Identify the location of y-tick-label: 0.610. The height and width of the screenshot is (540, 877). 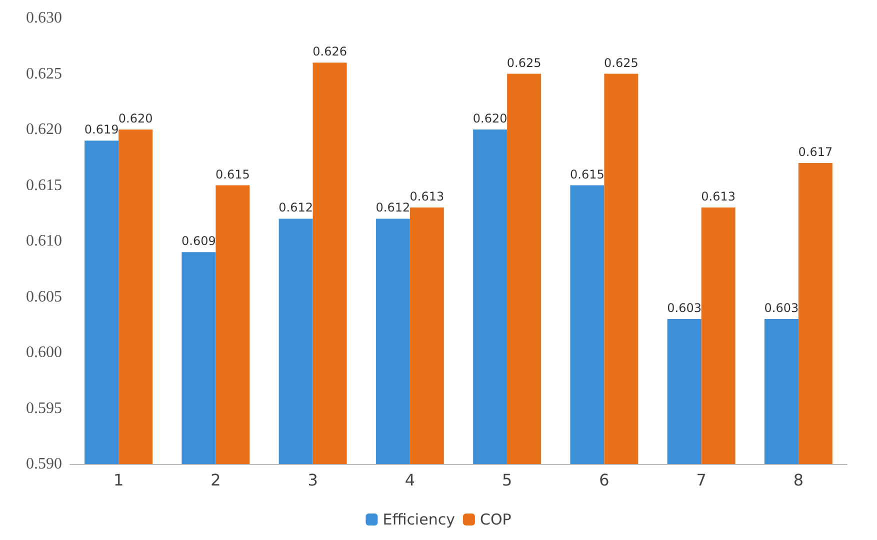
(44, 241).